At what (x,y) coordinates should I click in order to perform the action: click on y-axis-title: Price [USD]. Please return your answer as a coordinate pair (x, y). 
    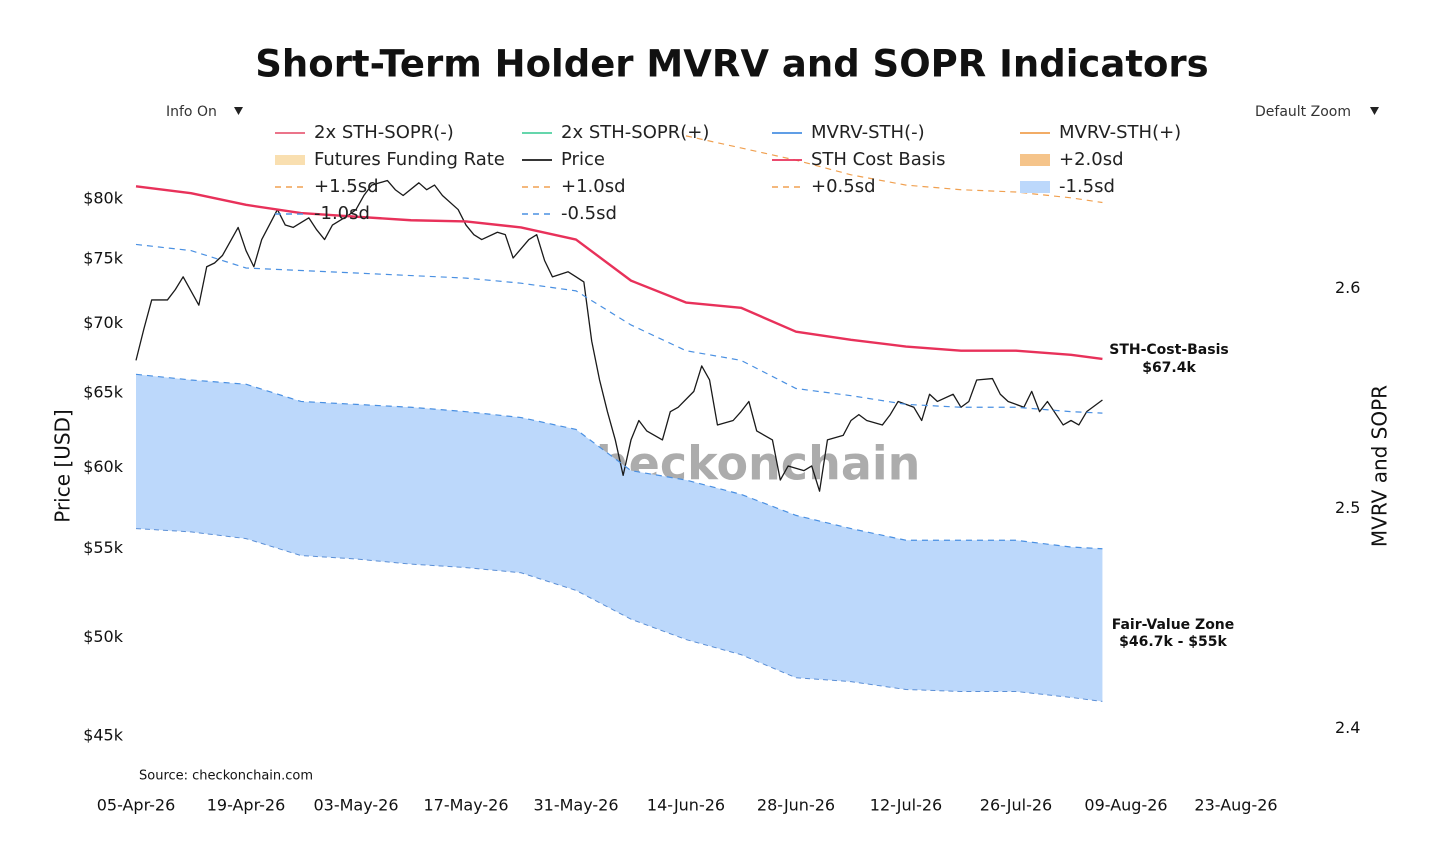
    Looking at the image, I should click on (63, 466).